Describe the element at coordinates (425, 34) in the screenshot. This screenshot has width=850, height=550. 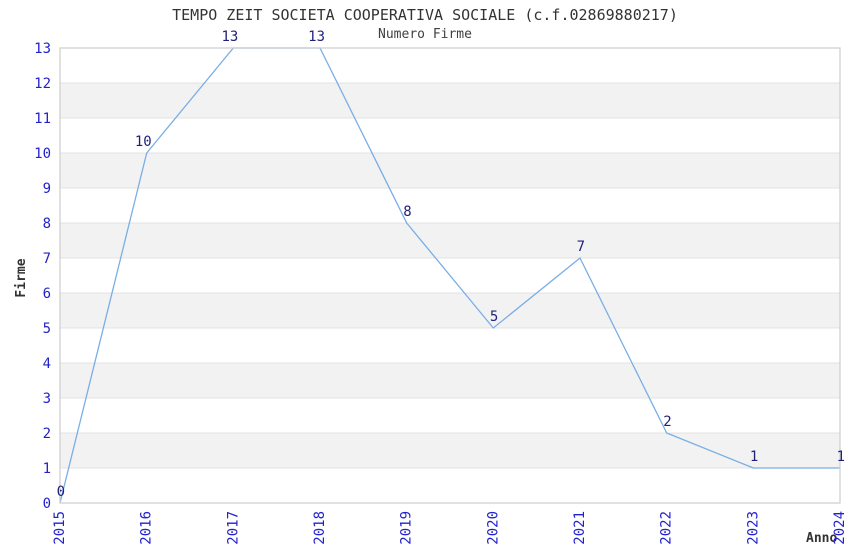
I see `chart-subtitle: Numero Firme` at that location.